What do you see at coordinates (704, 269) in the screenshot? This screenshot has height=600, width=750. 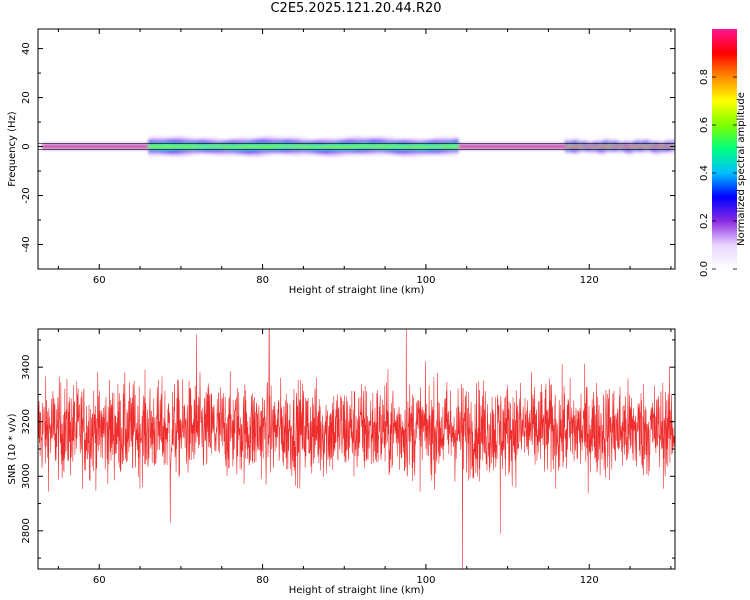 I see `colorbar-tick-label: 0.0` at bounding box center [704, 269].